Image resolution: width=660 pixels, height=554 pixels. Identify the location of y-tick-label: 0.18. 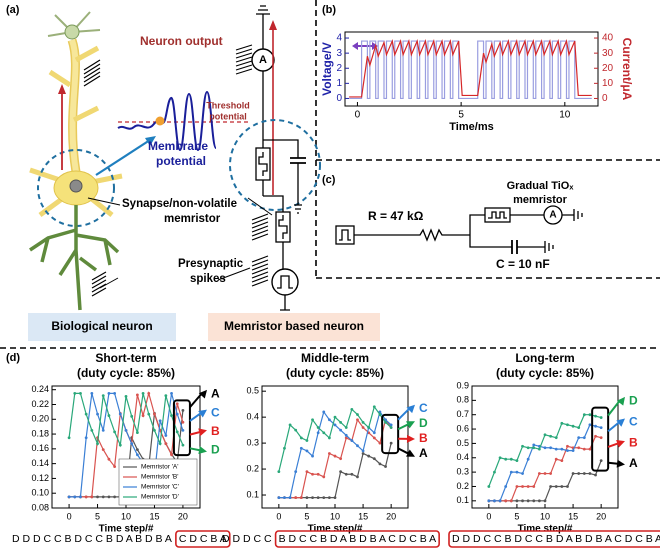
(40, 433).